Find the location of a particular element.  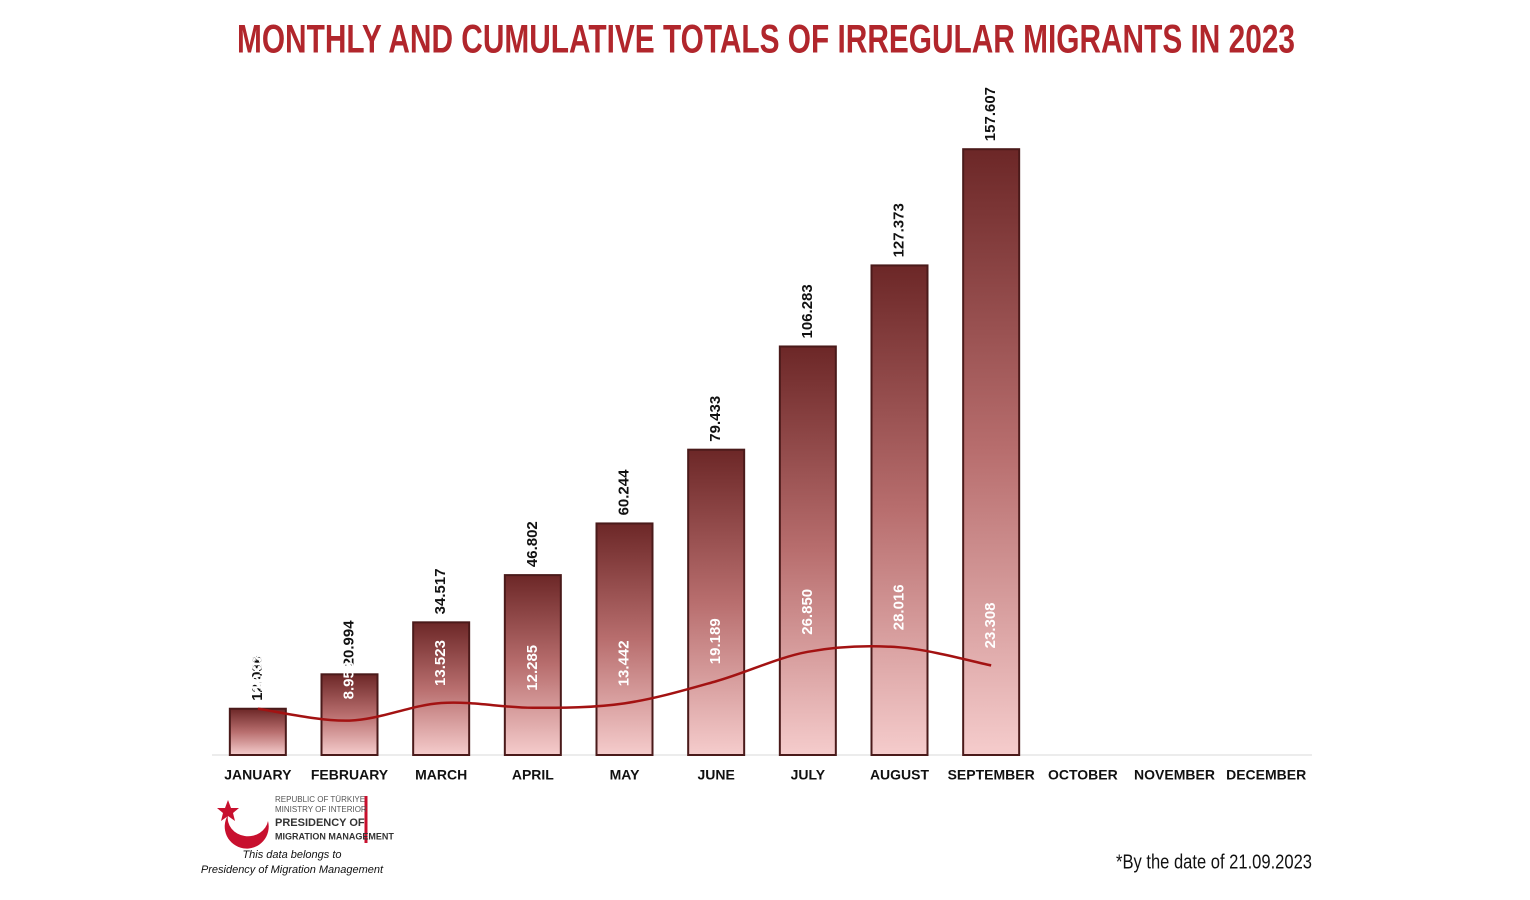

x-tick-label: APRIL is located at coordinates (533, 775).